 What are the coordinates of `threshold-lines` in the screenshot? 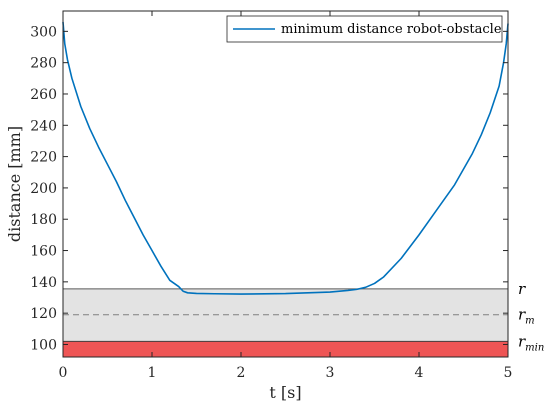 It's located at (285, 315).